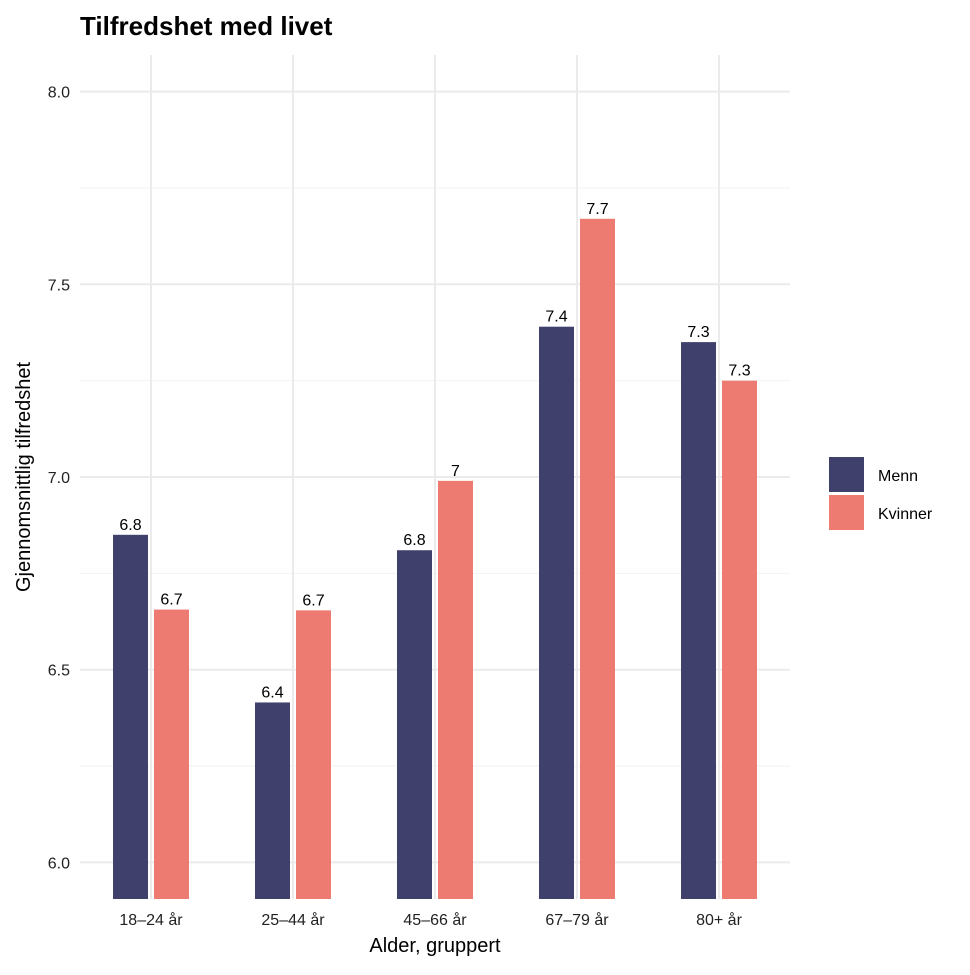  Describe the element at coordinates (719, 920) in the screenshot. I see `x-tick-label: 80+ år` at that location.